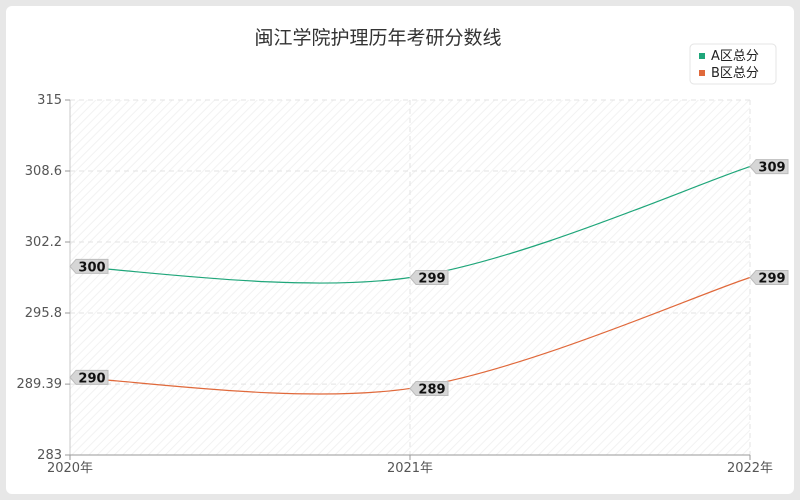 This screenshot has height=500, width=800. Describe the element at coordinates (91, 267) in the screenshot. I see `data-label-text: 300` at that location.